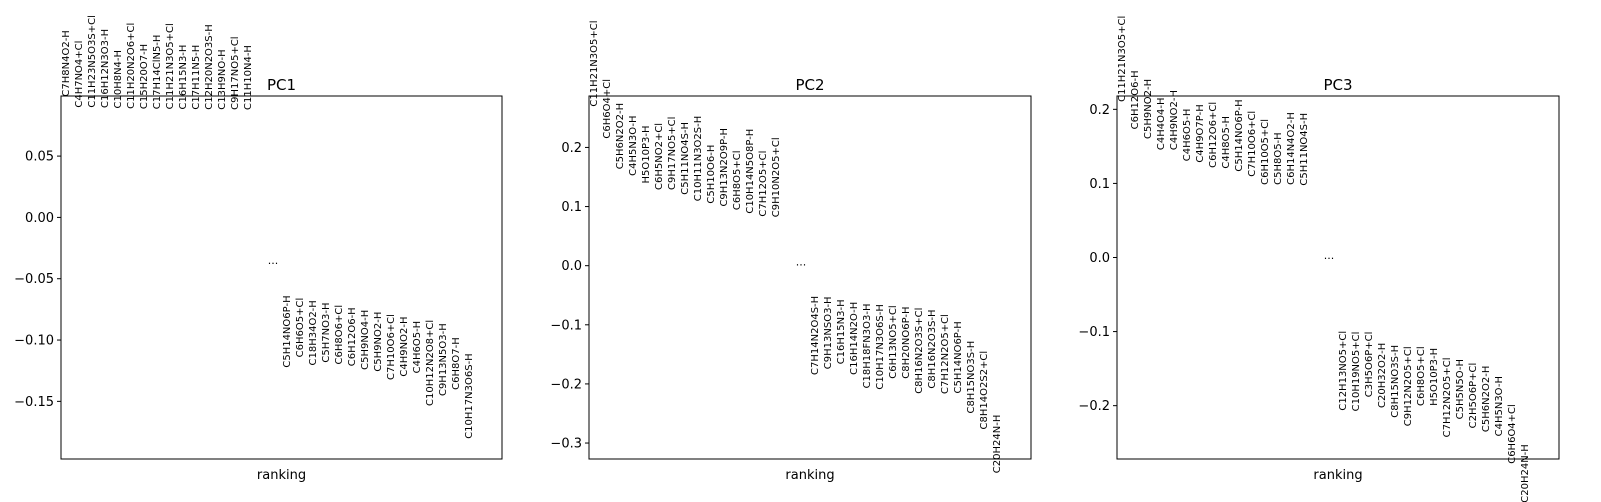 This screenshot has width=1601, height=502. What do you see at coordinates (809, 85) in the screenshot?
I see `chart-title: PC2` at bounding box center [809, 85].